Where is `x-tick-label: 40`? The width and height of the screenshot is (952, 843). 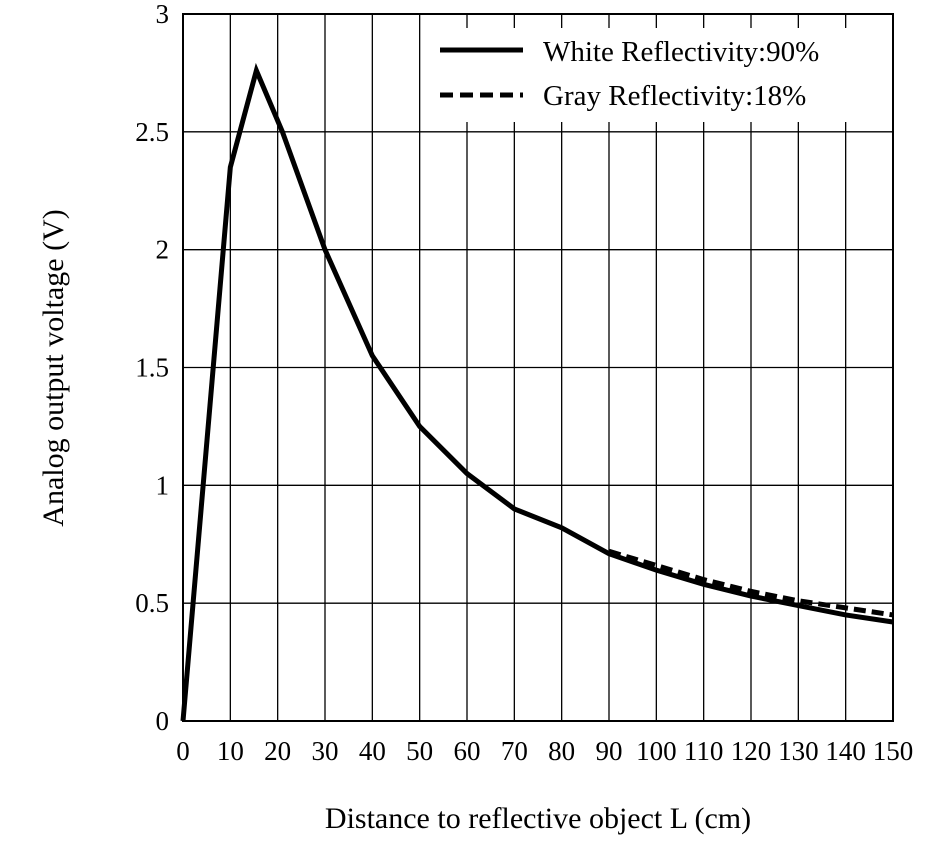 x-tick-label: 40 is located at coordinates (372, 751).